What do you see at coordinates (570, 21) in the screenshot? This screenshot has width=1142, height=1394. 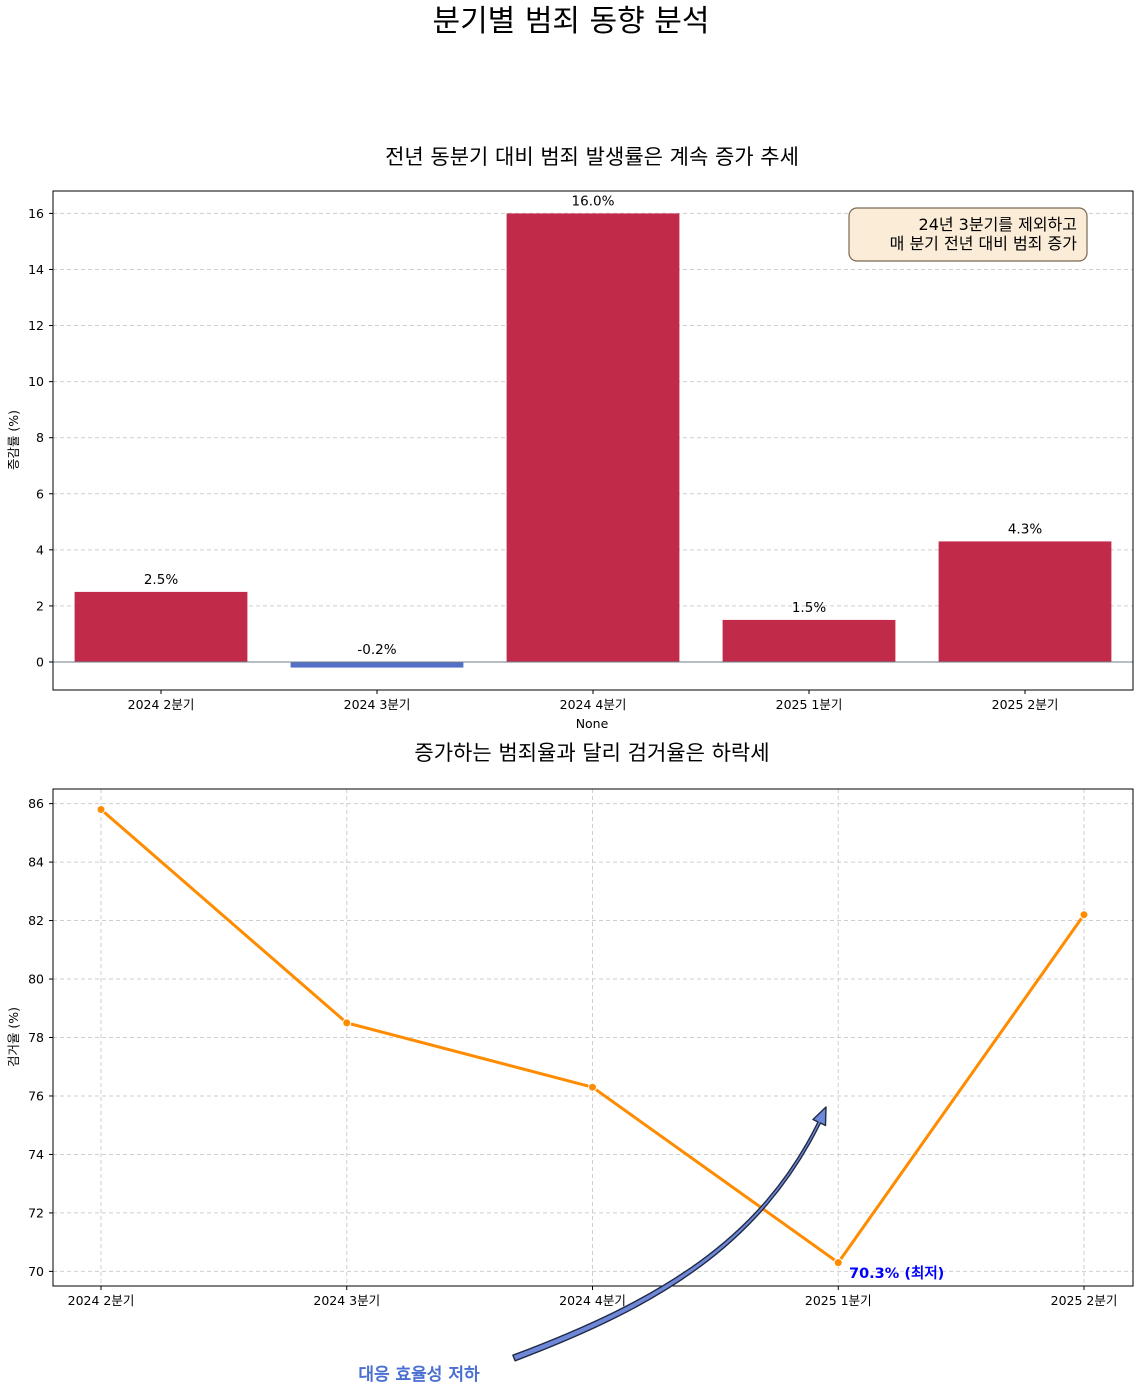 I see `figure-suptitle: 분기별 범죄 동향 분석` at bounding box center [570, 21].